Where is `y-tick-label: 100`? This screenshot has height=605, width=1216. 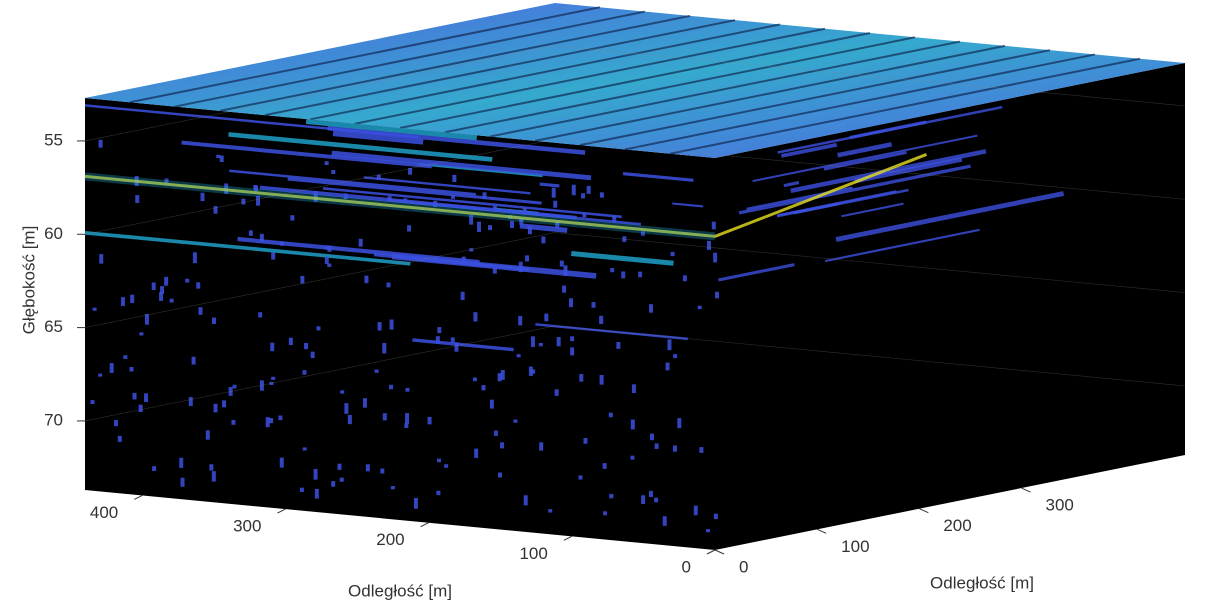
y-tick-label: 100 is located at coordinates (855, 546).